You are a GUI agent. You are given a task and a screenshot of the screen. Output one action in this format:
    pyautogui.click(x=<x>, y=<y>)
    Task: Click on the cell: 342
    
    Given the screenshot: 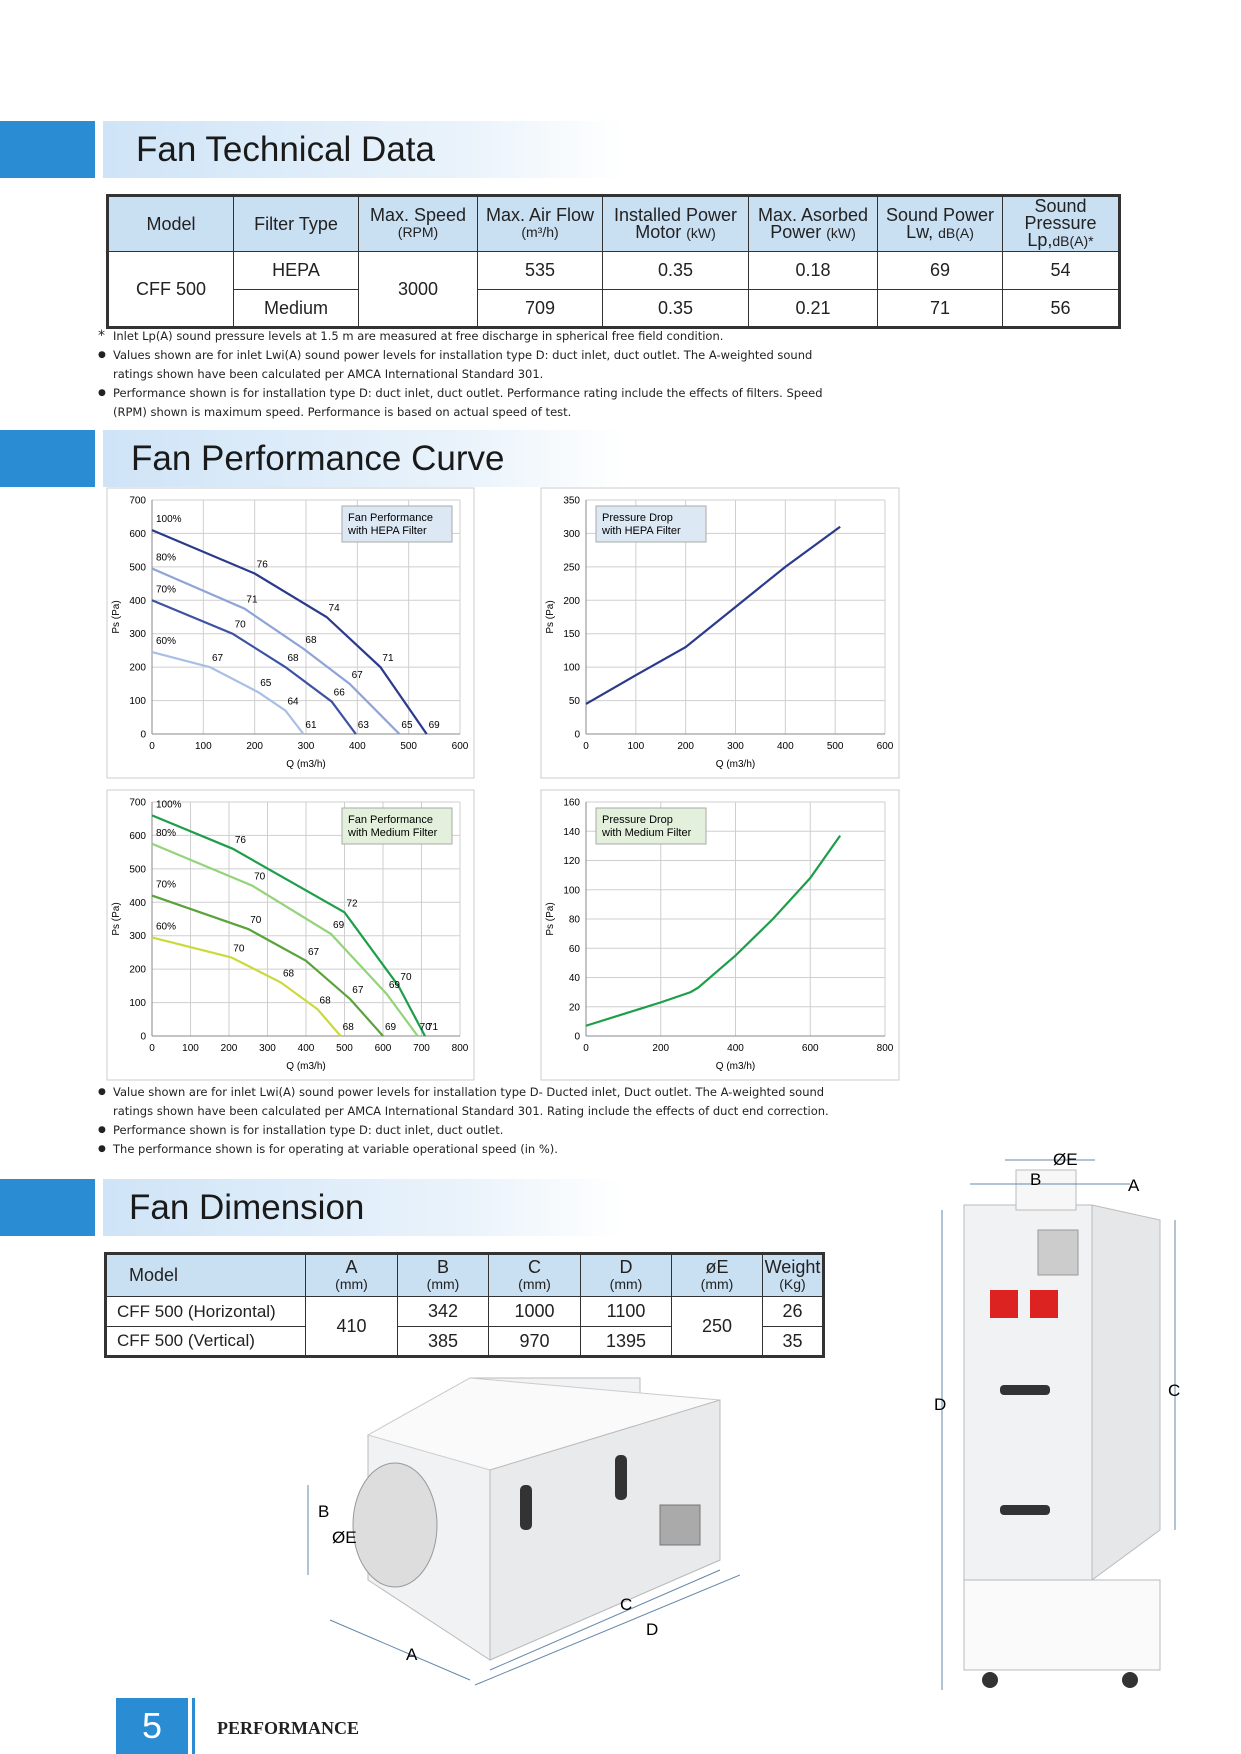 What is the action you would take?
    pyautogui.click(x=443, y=1311)
    